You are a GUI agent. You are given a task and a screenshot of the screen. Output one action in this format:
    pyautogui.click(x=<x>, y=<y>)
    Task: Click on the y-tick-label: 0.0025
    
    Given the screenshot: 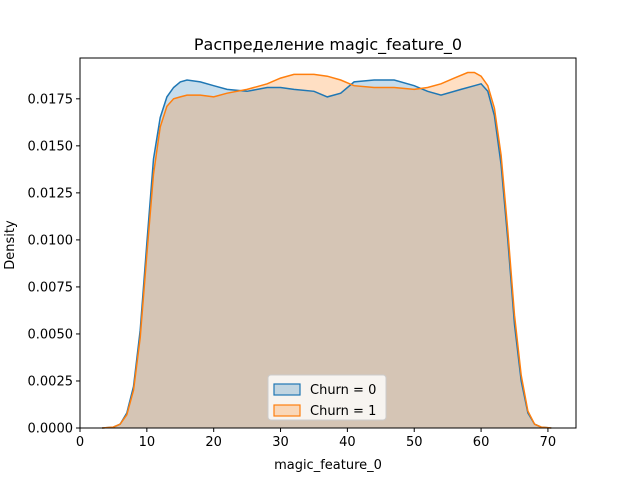 What is the action you would take?
    pyautogui.click(x=51, y=381)
    